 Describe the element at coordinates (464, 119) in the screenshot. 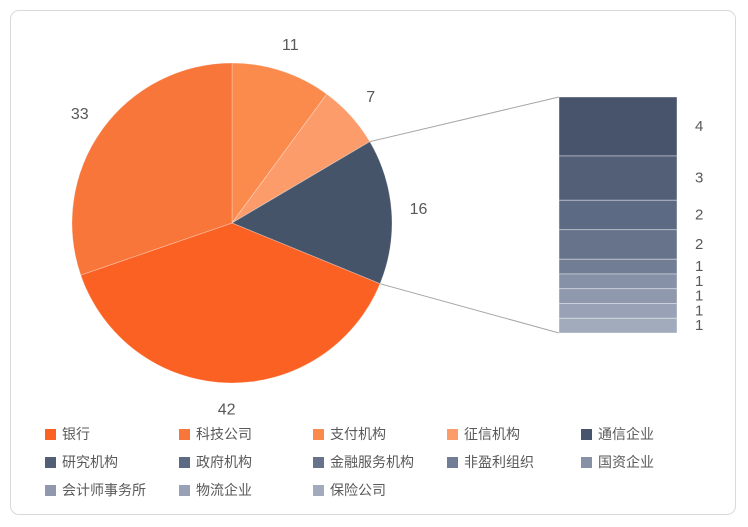

I see `connector-line-top` at that location.